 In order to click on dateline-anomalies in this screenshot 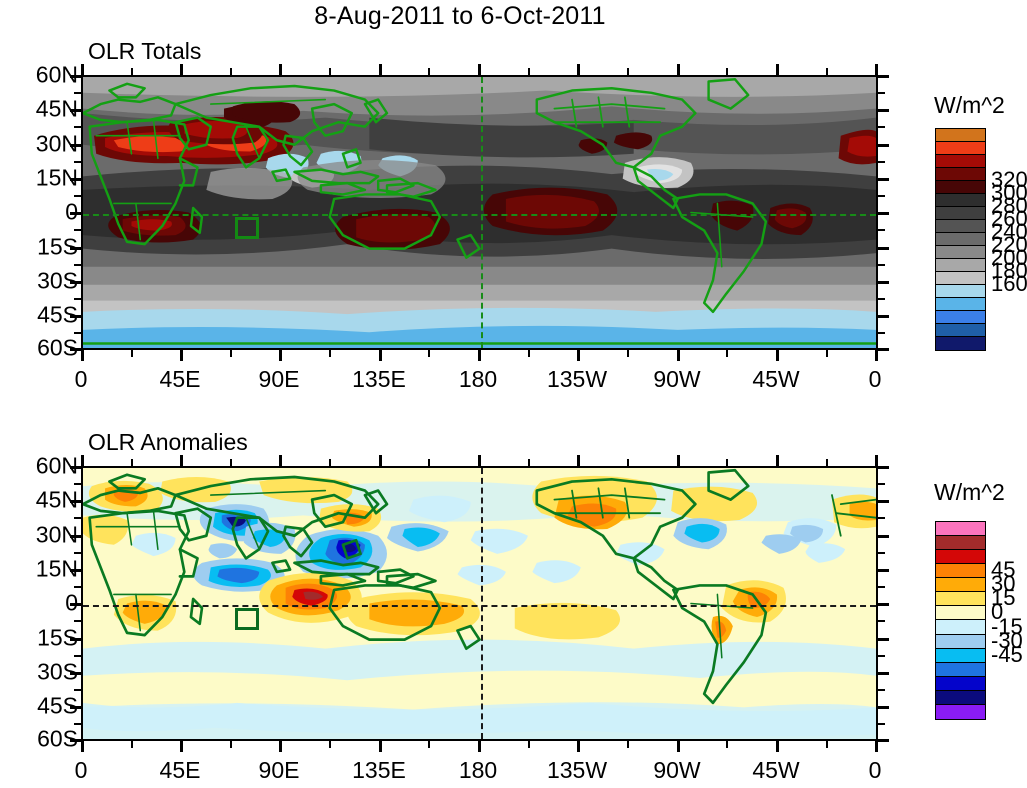, I will do `click(482, 603)`.